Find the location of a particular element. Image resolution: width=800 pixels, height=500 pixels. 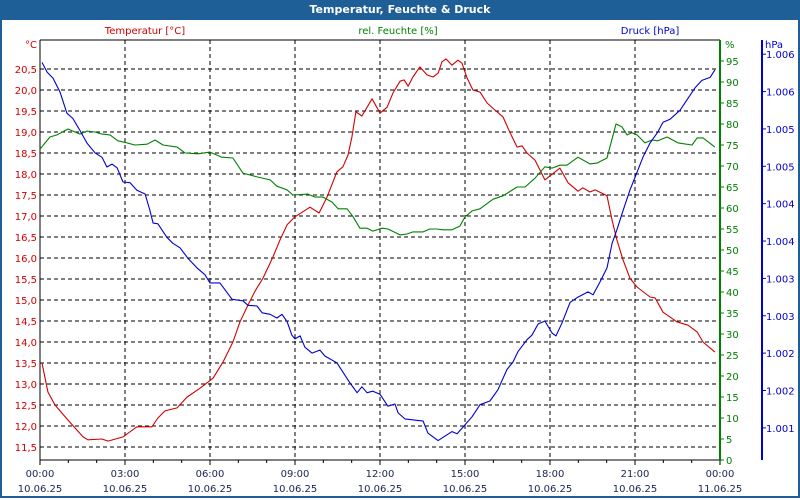

humidity-tick-label: 5 is located at coordinates (729, 440).